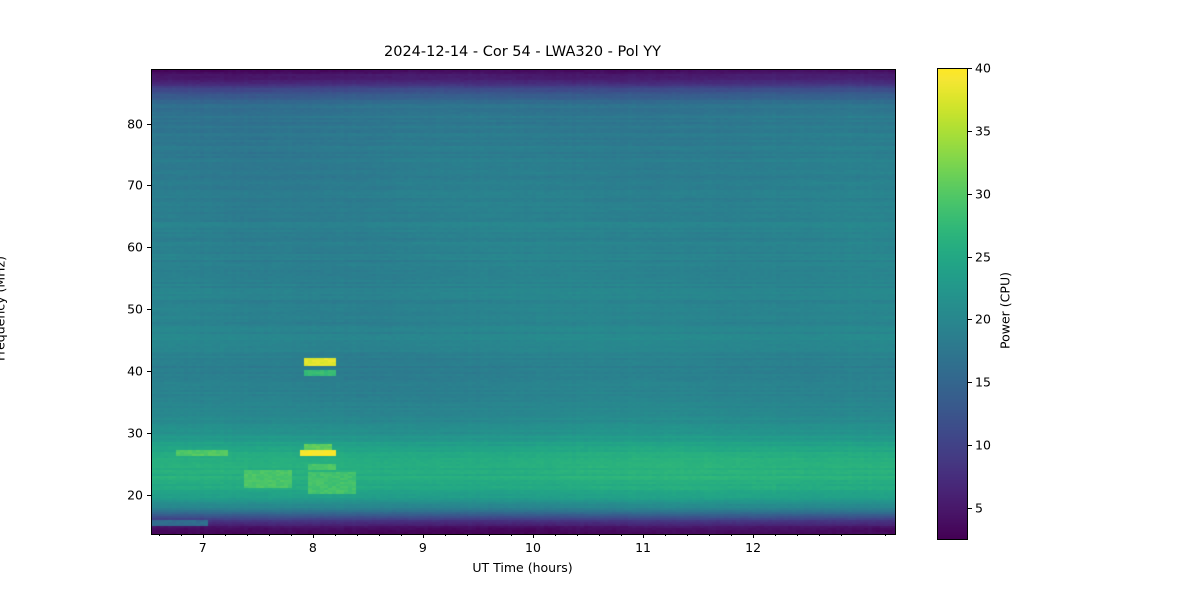 Image resolution: width=1200 pixels, height=600 pixels. What do you see at coordinates (202, 547) in the screenshot?
I see `x-tick-label: 7` at bounding box center [202, 547].